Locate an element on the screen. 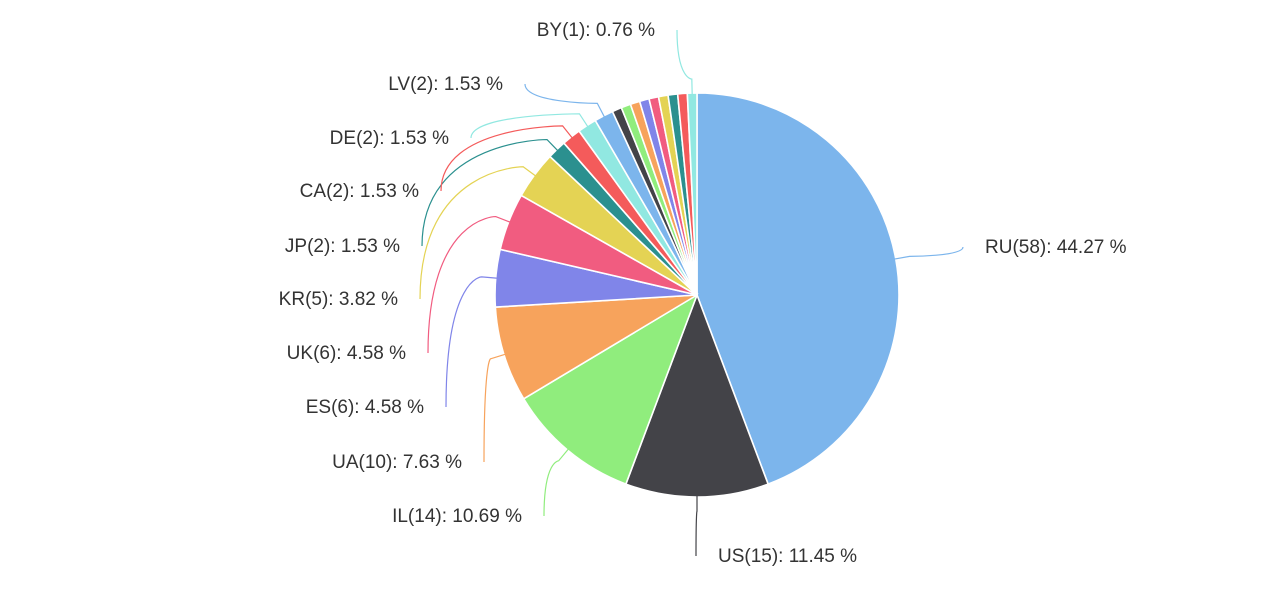 This screenshot has width=1280, height=600. leader-line-ca is located at coordinates (507, 158).